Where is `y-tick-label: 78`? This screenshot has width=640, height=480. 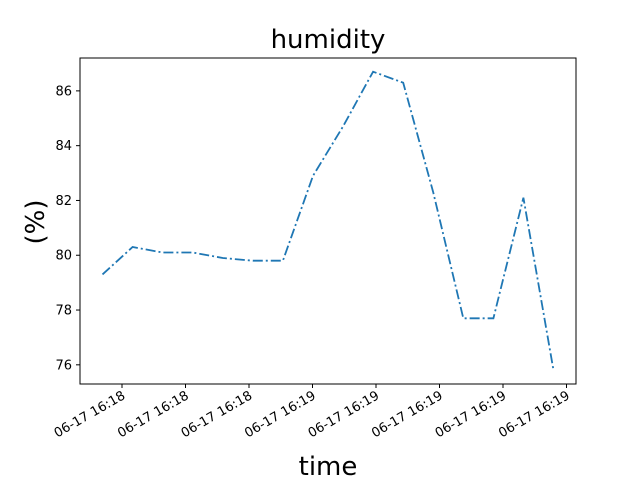 y-tick-label: 78 is located at coordinates (63, 311).